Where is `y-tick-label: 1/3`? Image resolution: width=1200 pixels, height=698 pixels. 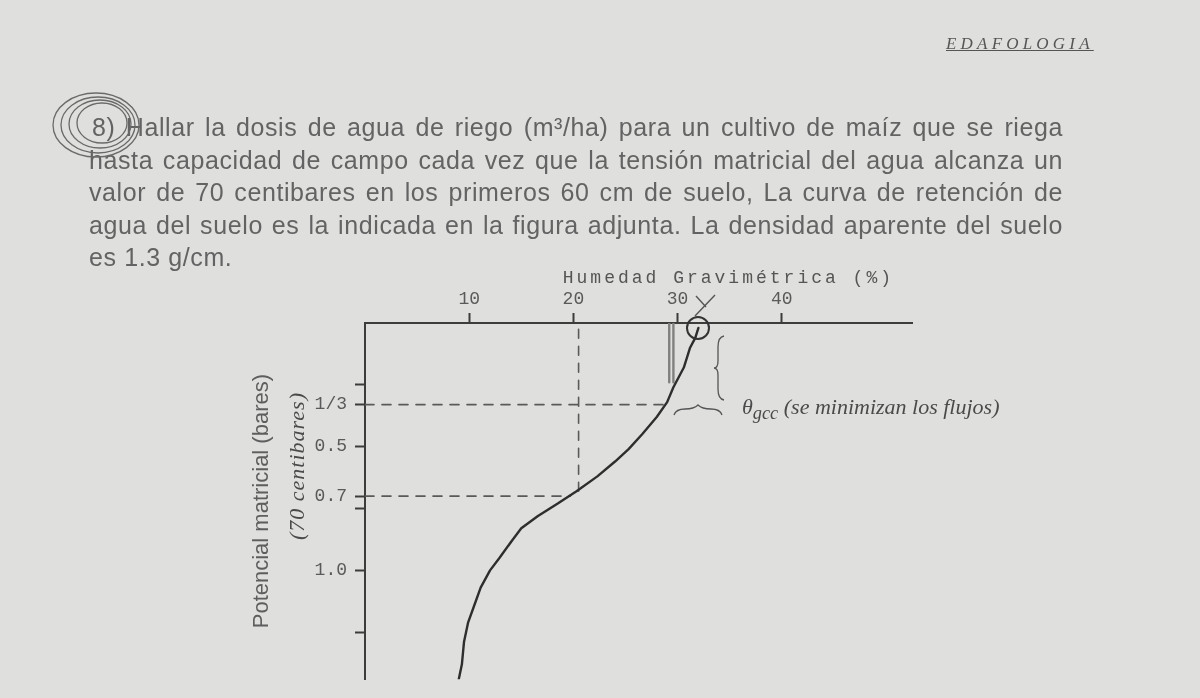
y-tick-label: 1/3 is located at coordinates (330, 404).